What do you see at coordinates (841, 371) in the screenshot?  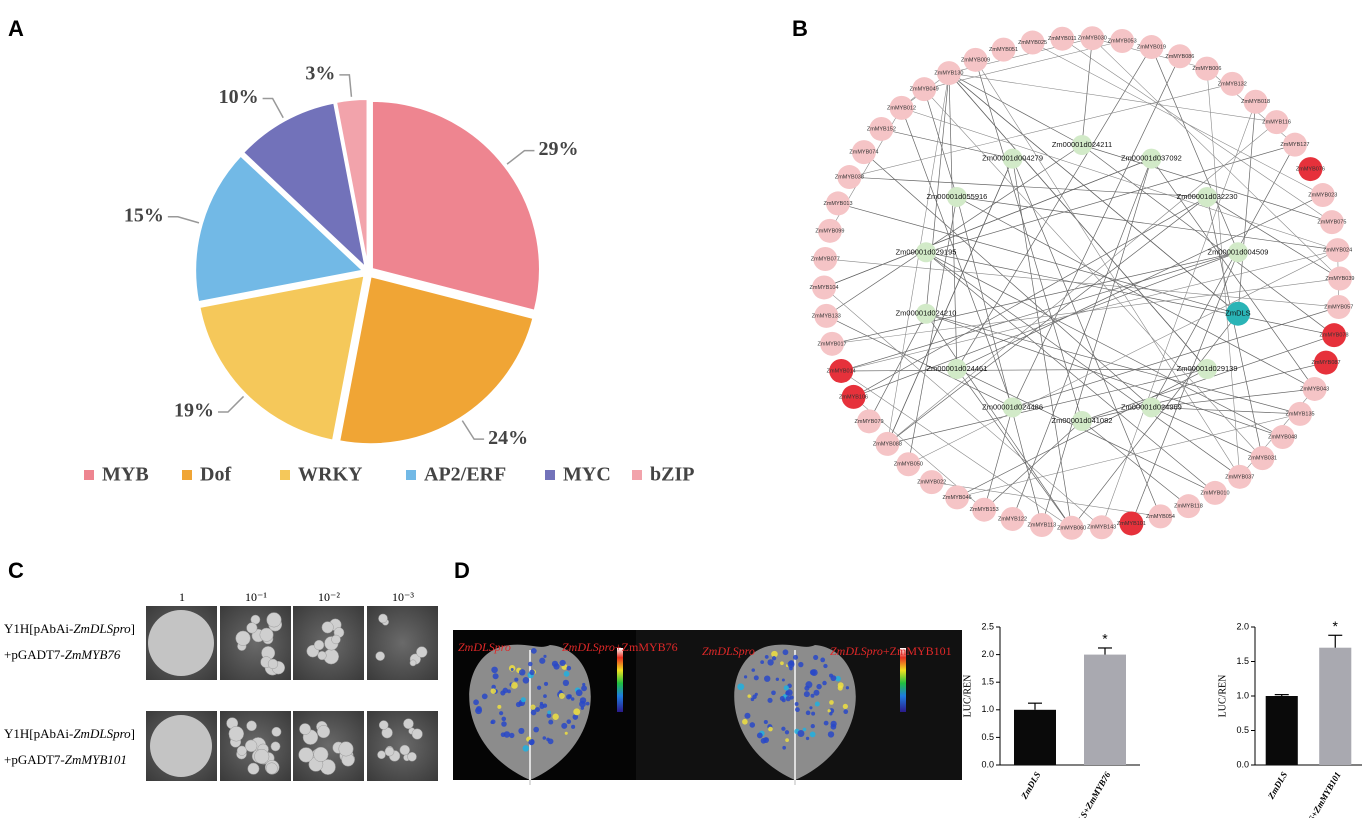 I see `node-label: ZmMYB014` at bounding box center [841, 371].